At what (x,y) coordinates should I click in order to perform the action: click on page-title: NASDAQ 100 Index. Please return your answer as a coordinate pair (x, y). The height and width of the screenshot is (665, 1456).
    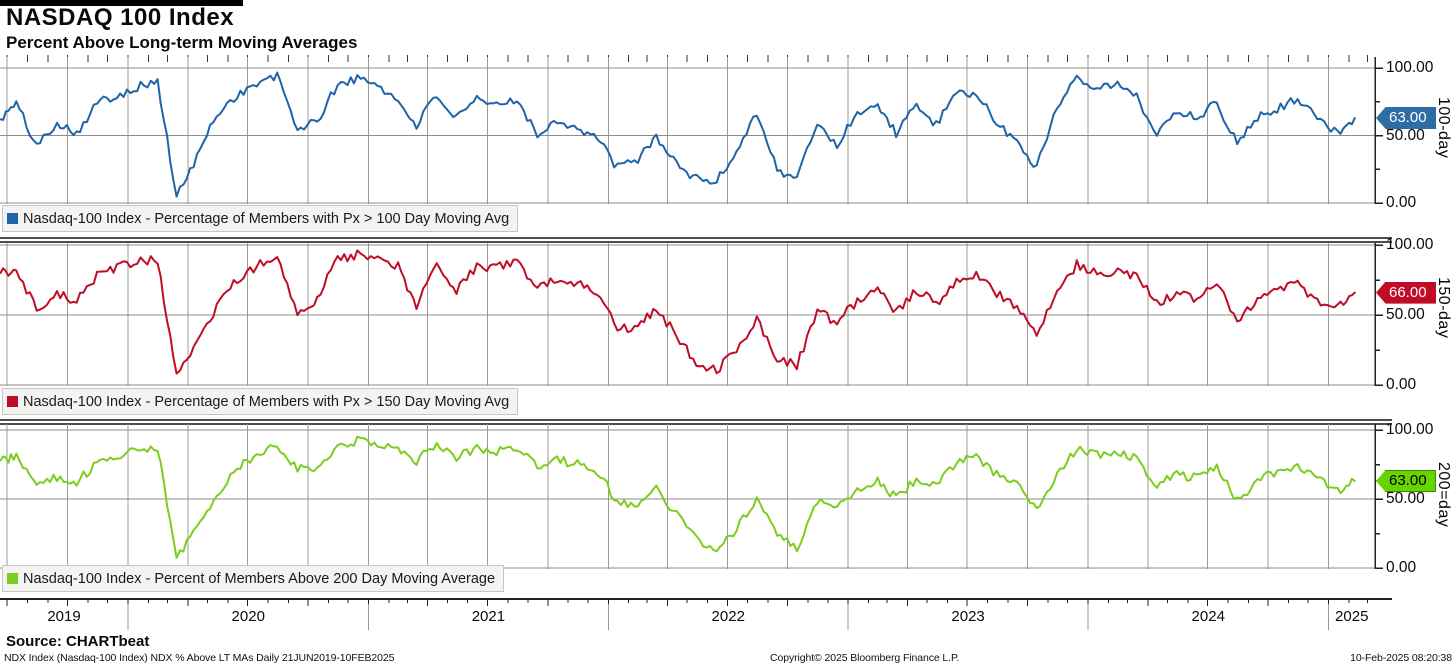
    Looking at the image, I should click on (120, 17).